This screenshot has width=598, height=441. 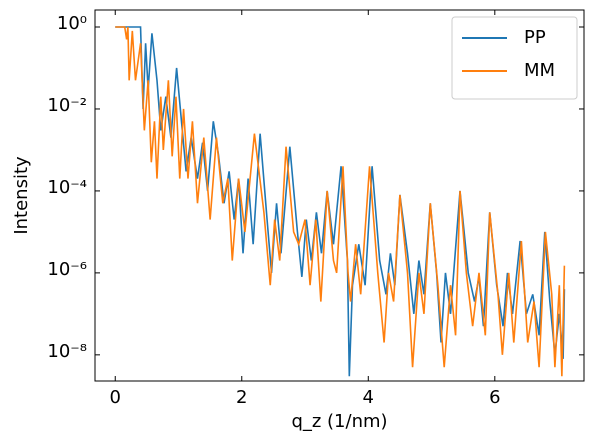 I want to click on y-tick-label: 10⁻⁸, so click(x=67, y=351).